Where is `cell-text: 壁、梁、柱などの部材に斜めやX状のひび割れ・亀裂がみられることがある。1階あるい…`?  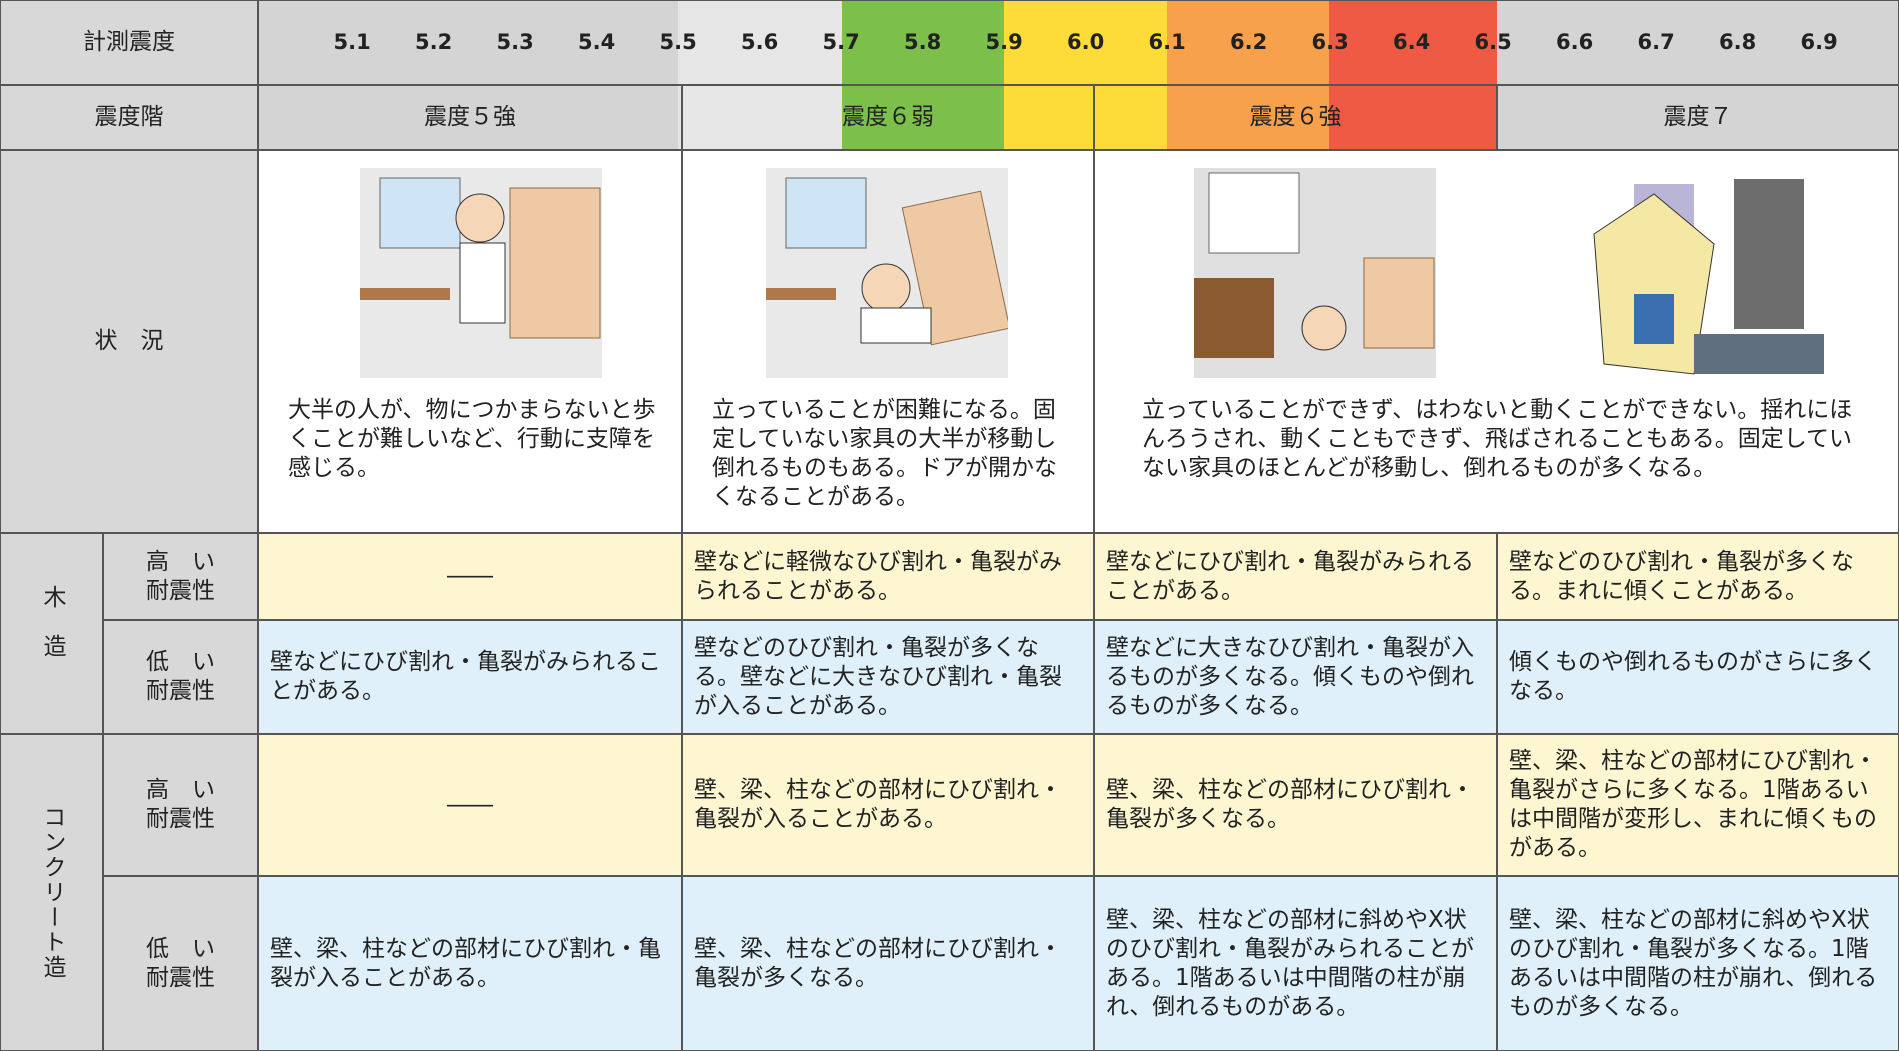 cell-text: 壁、梁、柱などの部材に斜めやX状のひび割れ・亀裂がみられることがある。1階あるい… is located at coordinates (1290, 963).